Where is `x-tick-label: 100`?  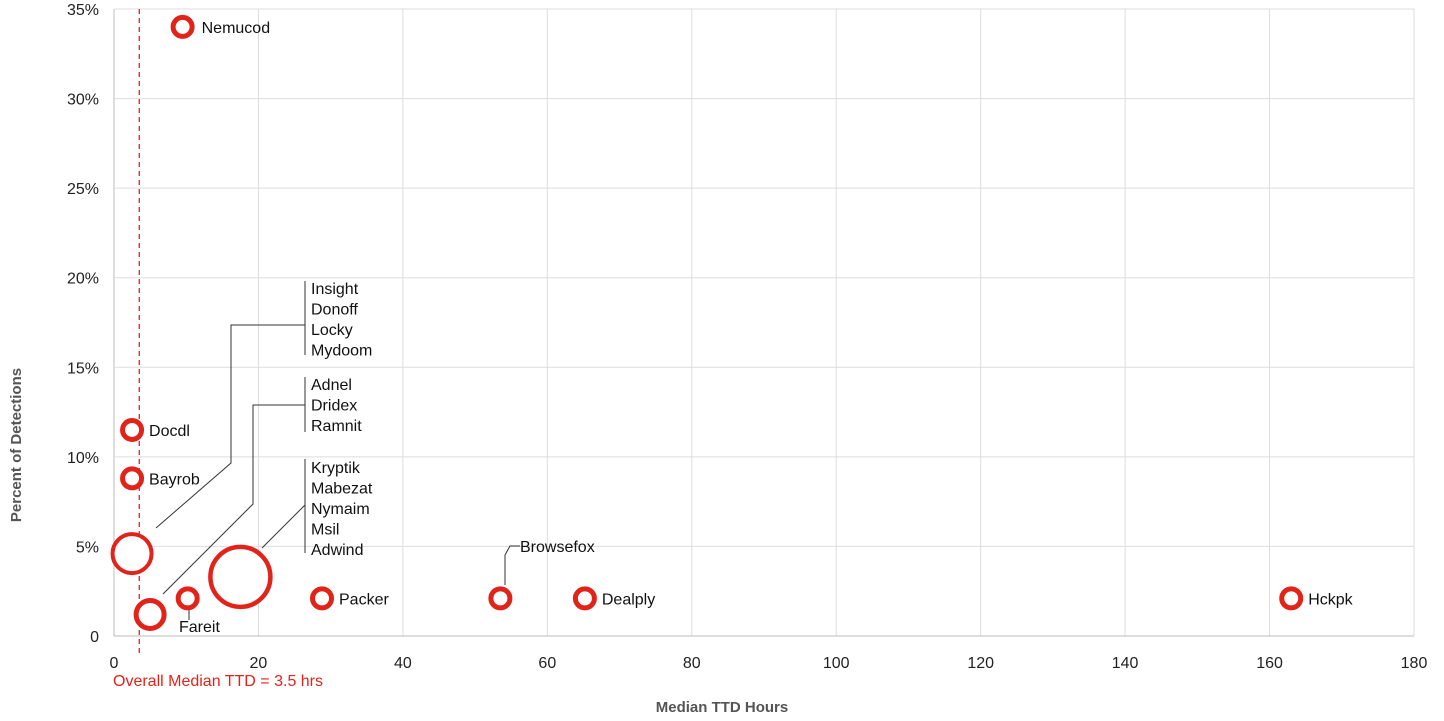 x-tick-label: 100 is located at coordinates (836, 663).